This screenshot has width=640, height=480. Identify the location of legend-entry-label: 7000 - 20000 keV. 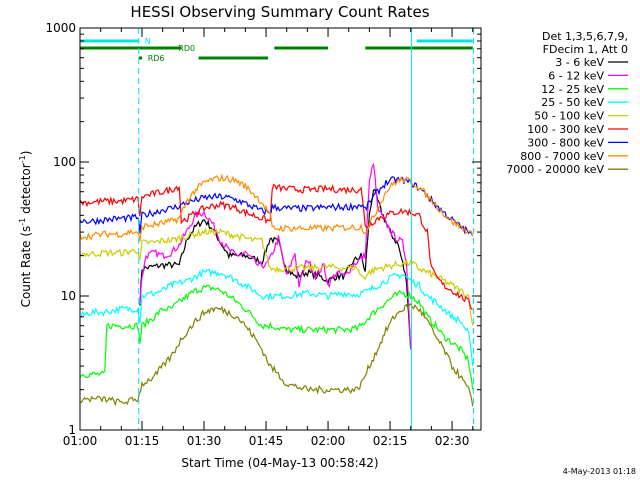
(555, 169).